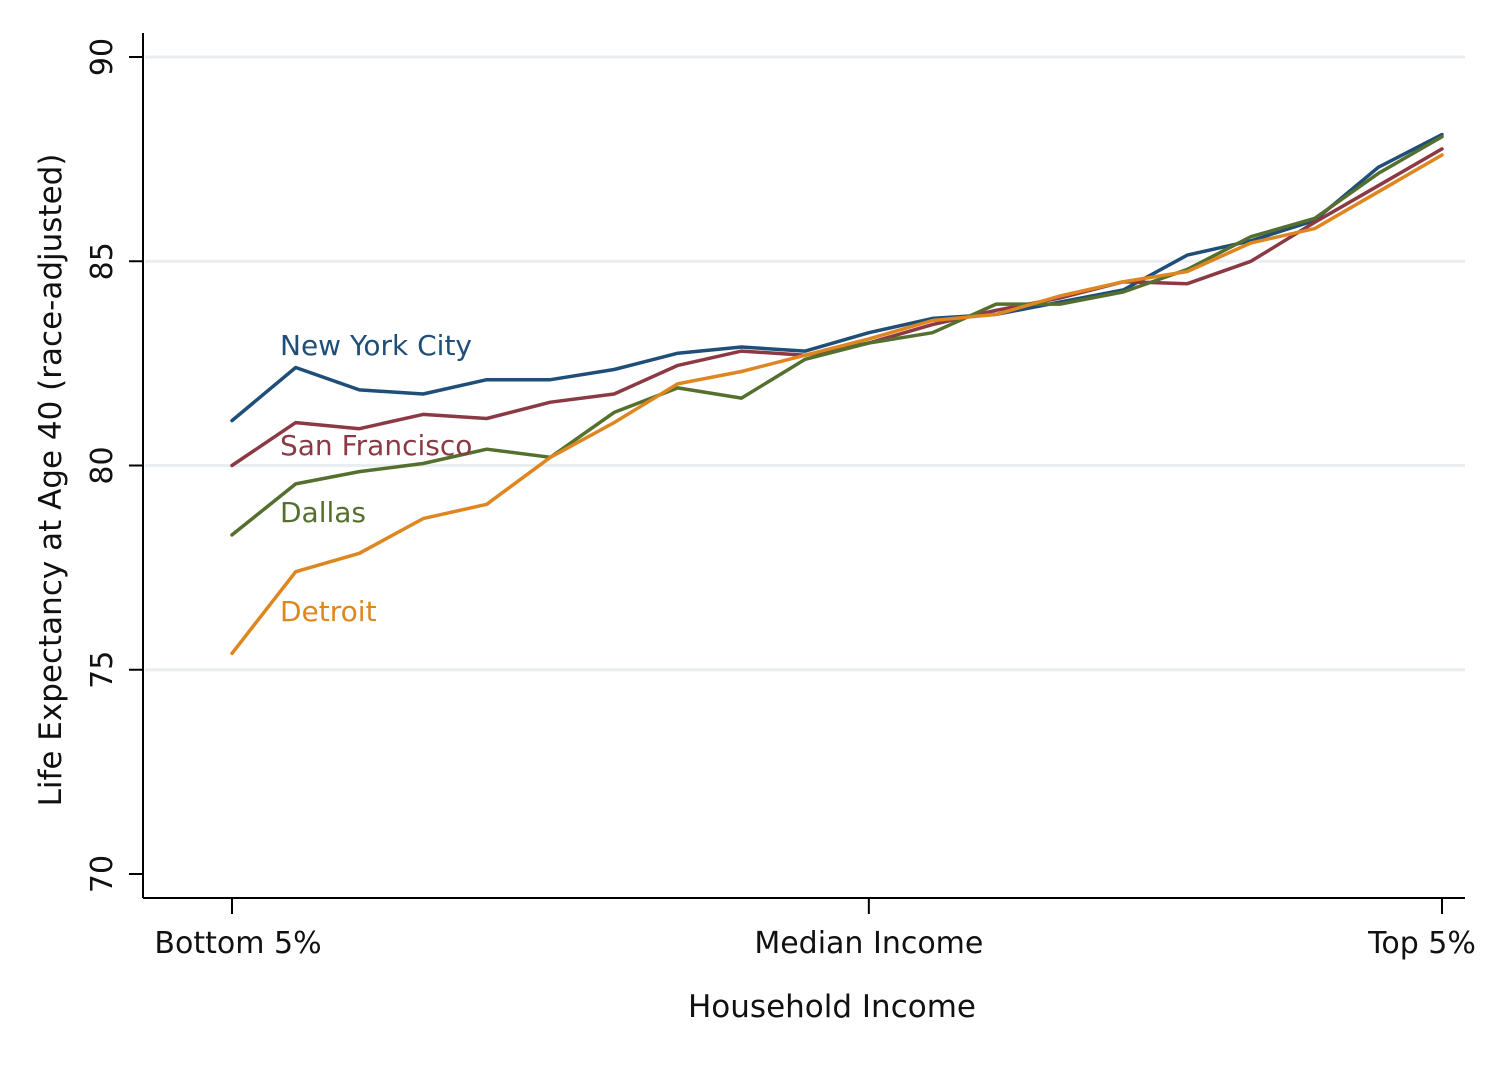  What do you see at coordinates (376, 445) in the screenshot?
I see `series-label-san-francisco: San Francisco` at bounding box center [376, 445].